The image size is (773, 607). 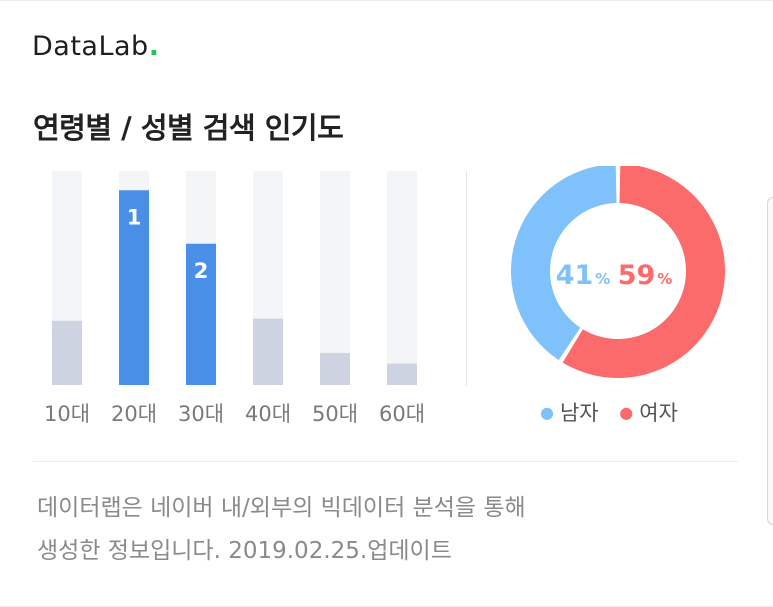 I want to click on chart-divider, so click(x=466, y=278).